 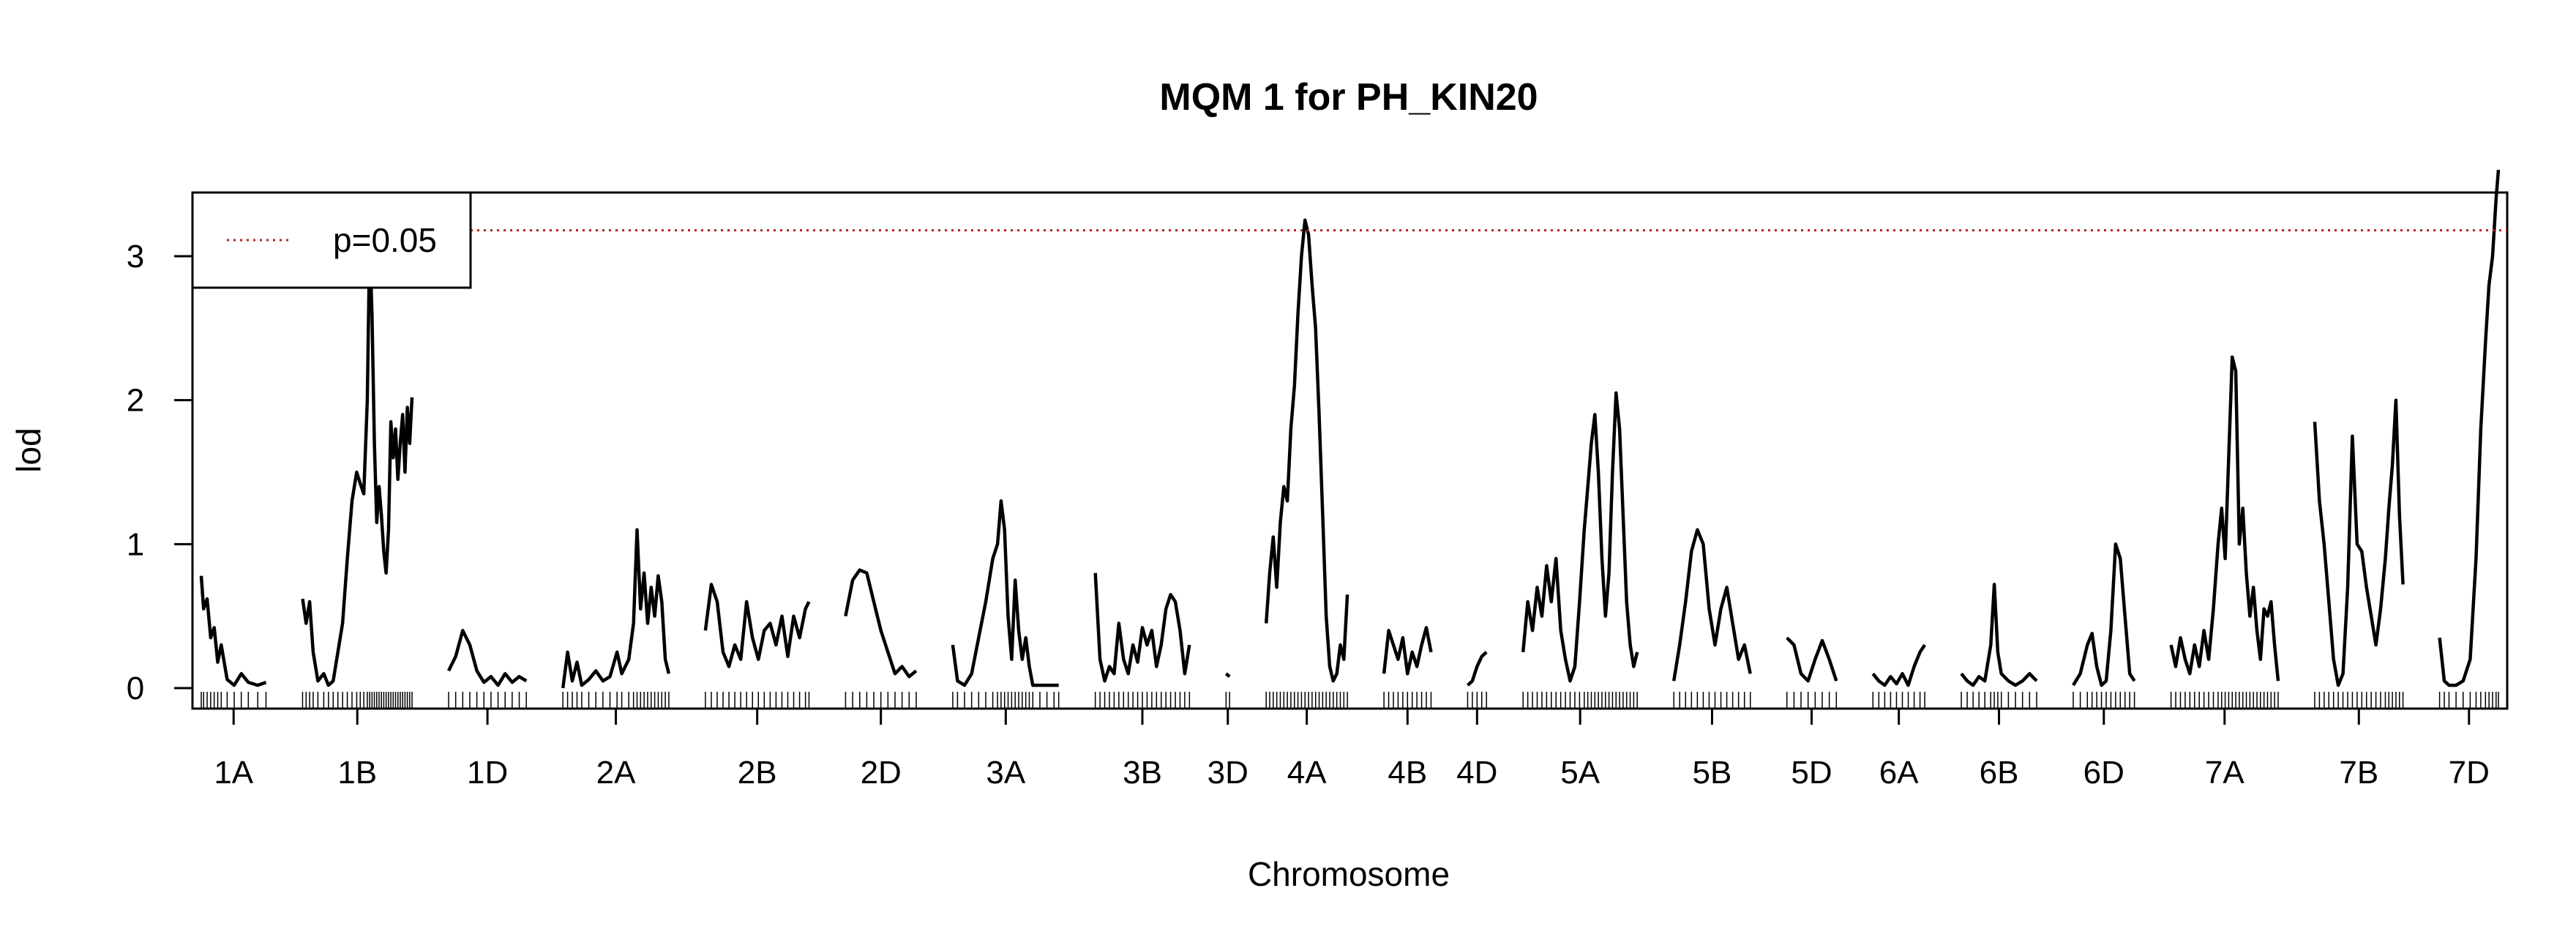 What do you see at coordinates (881, 773) in the screenshot?
I see `chromosome-label: 2D` at bounding box center [881, 773].